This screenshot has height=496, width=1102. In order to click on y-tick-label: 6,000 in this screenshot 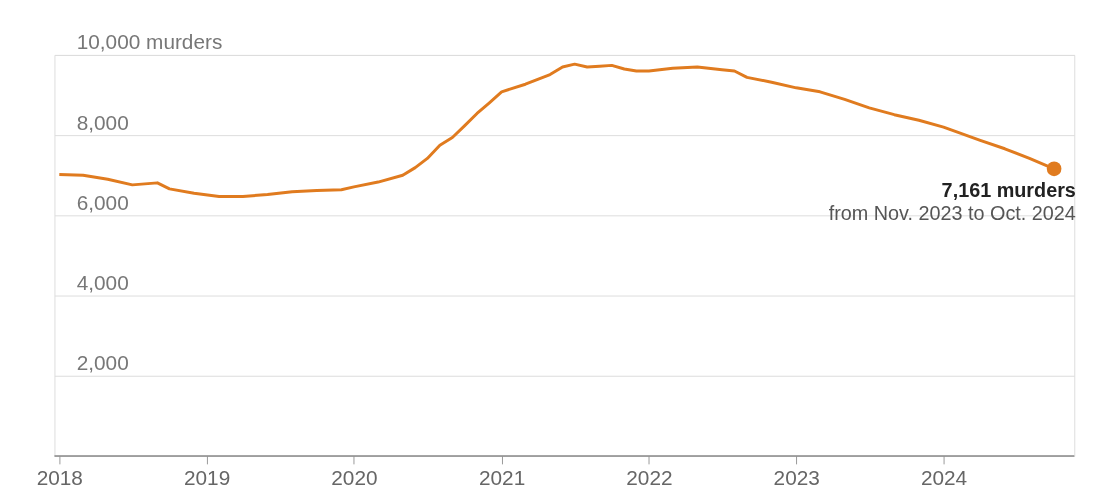, I will do `click(102, 202)`.